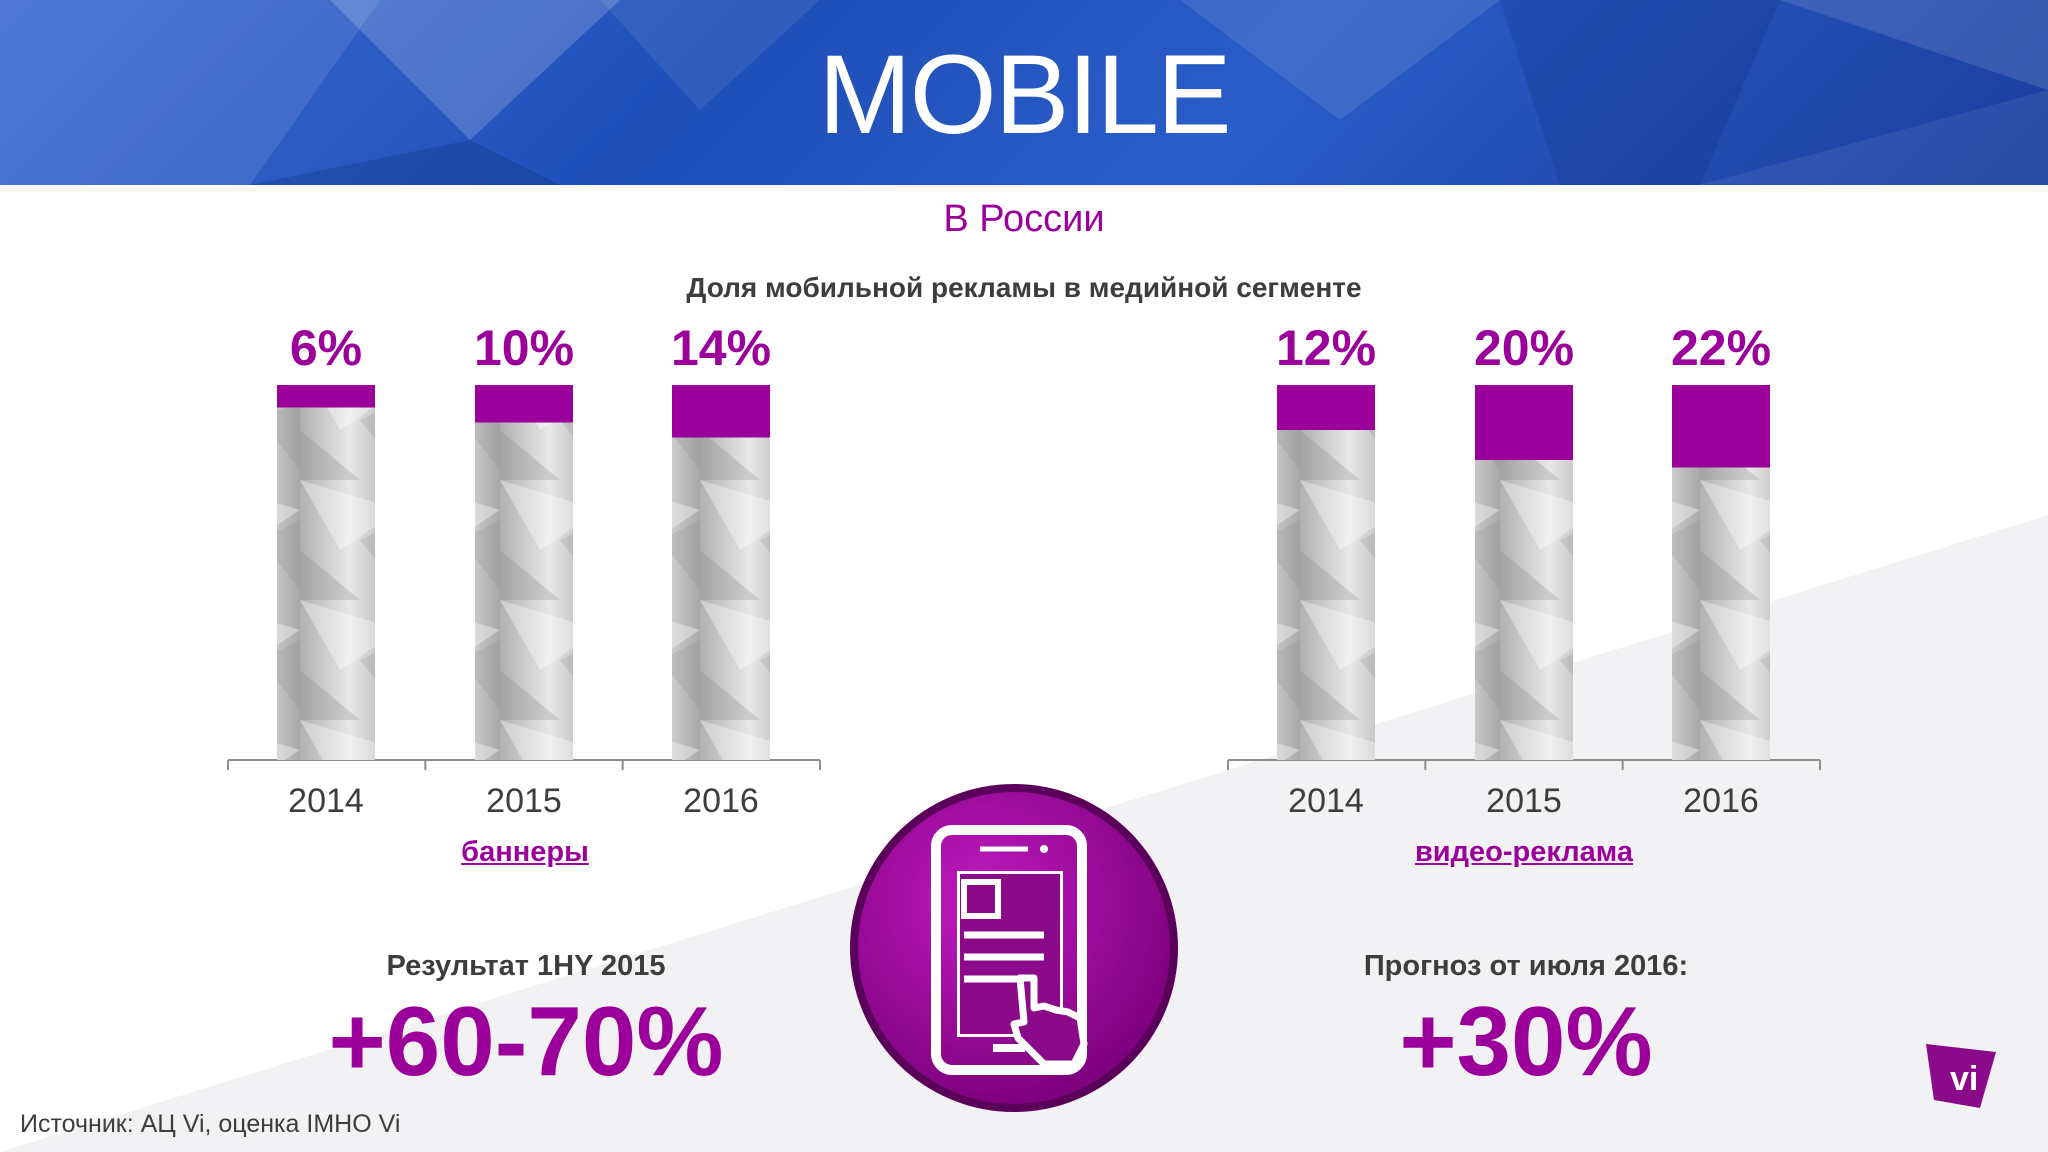 This screenshot has width=2048, height=1152. Describe the element at coordinates (1326, 348) in the screenshot. I see `bar-value-label: 12%` at that location.